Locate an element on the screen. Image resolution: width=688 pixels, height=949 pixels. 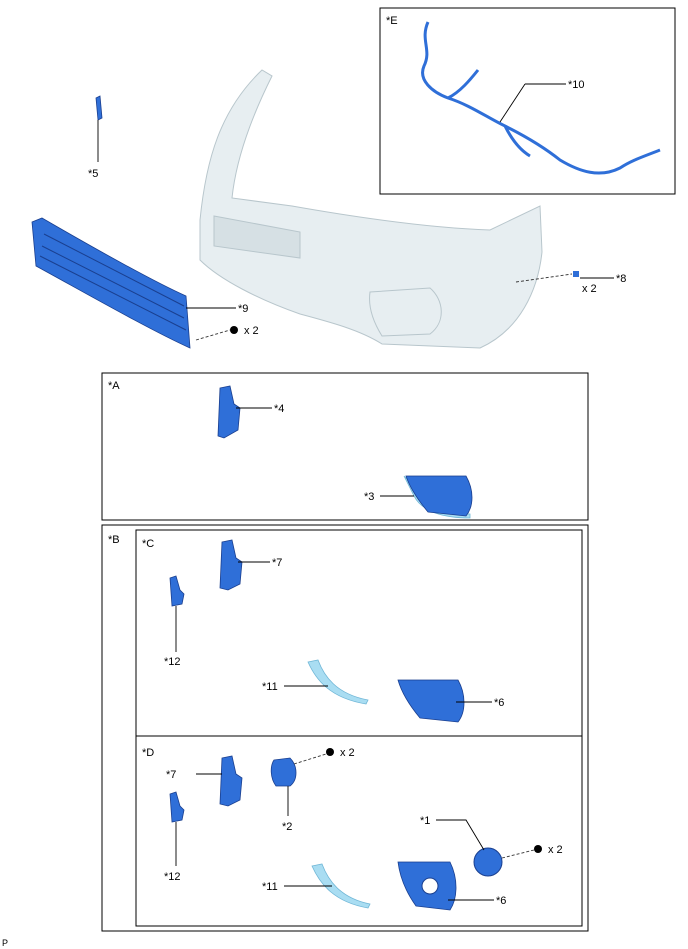
part-1-fog-lamp is located at coordinates (488, 862).